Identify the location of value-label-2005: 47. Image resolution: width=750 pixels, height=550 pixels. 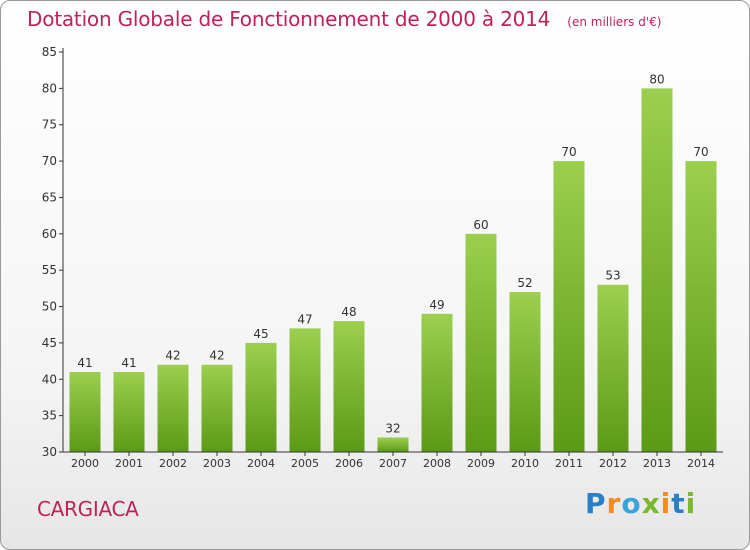
(304, 319).